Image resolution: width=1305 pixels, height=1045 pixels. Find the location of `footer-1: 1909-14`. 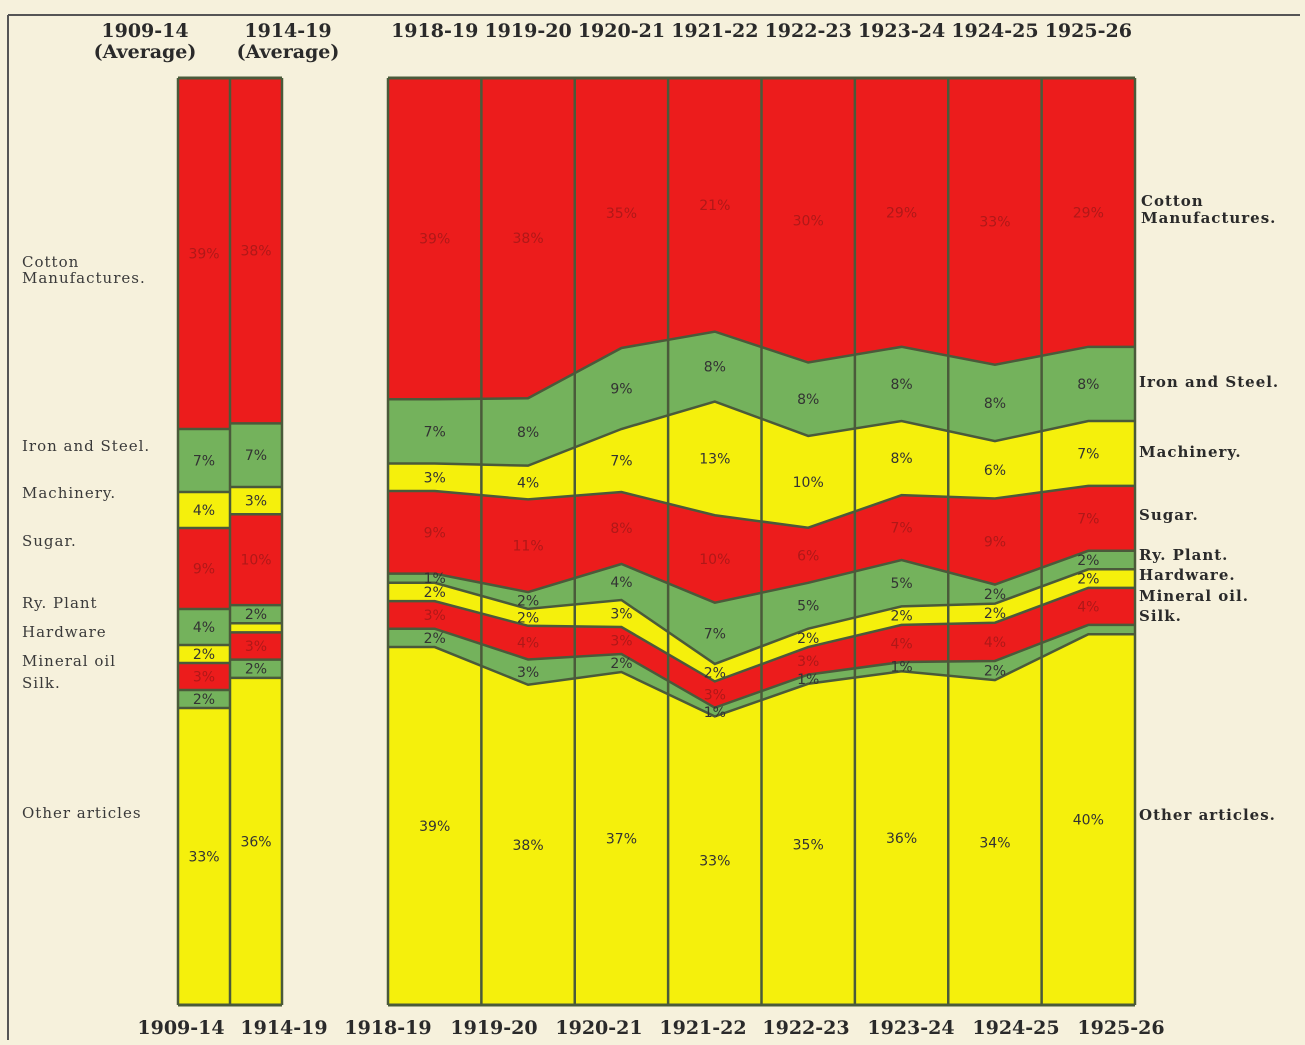

footer-1: 1909-14 is located at coordinates (180, 1028).